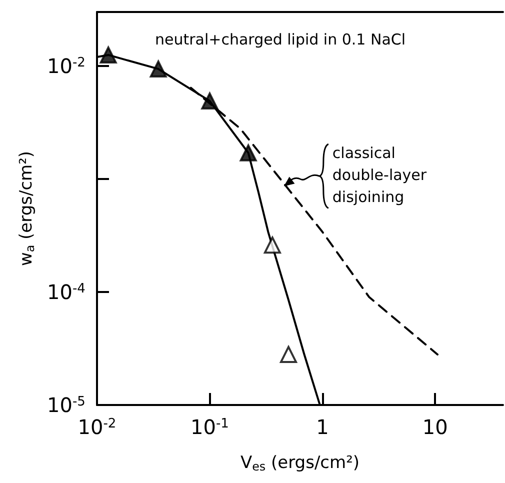  I want to click on x-tick-label: 1, so click(322, 427).